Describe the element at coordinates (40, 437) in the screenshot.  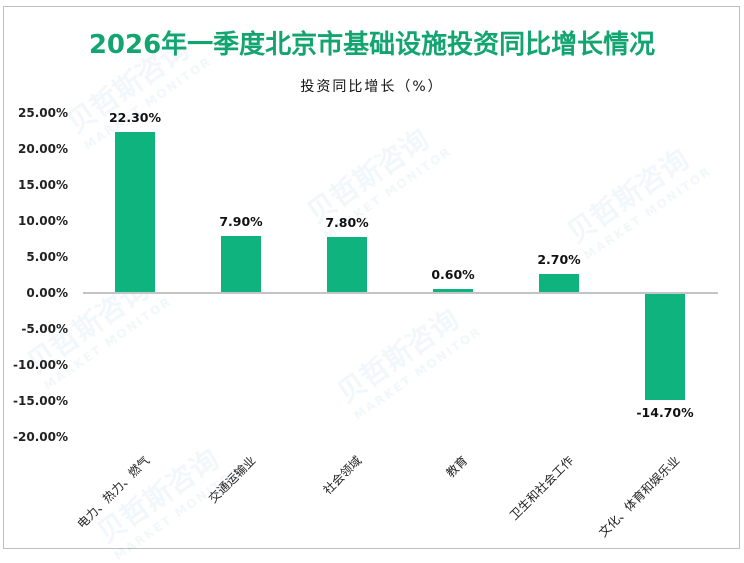
I see `y-tick-label: -20.00%` at that location.